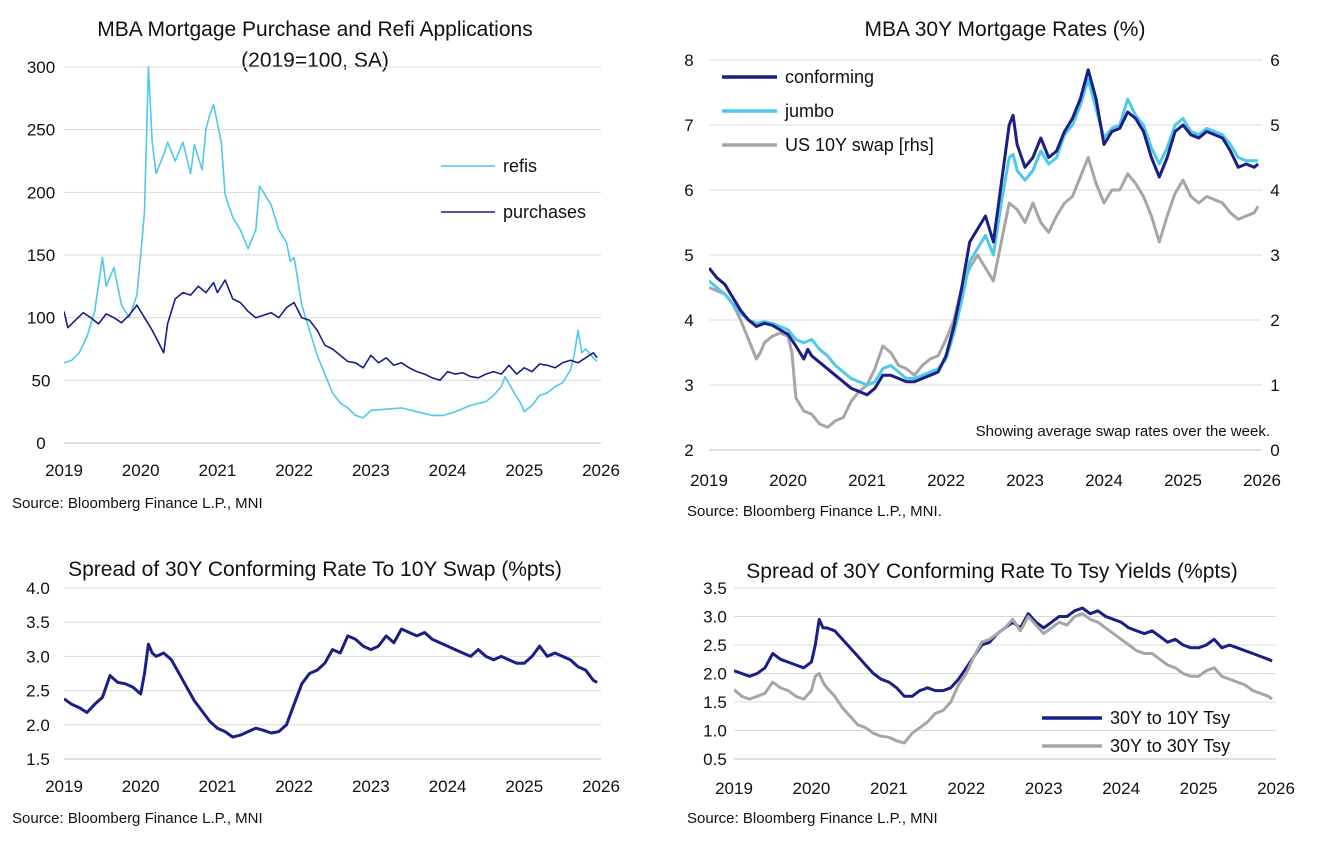 The height and width of the screenshot is (854, 1329). What do you see at coordinates (38, 622) in the screenshot?
I see `y-tick-label: 3.5` at bounding box center [38, 622].